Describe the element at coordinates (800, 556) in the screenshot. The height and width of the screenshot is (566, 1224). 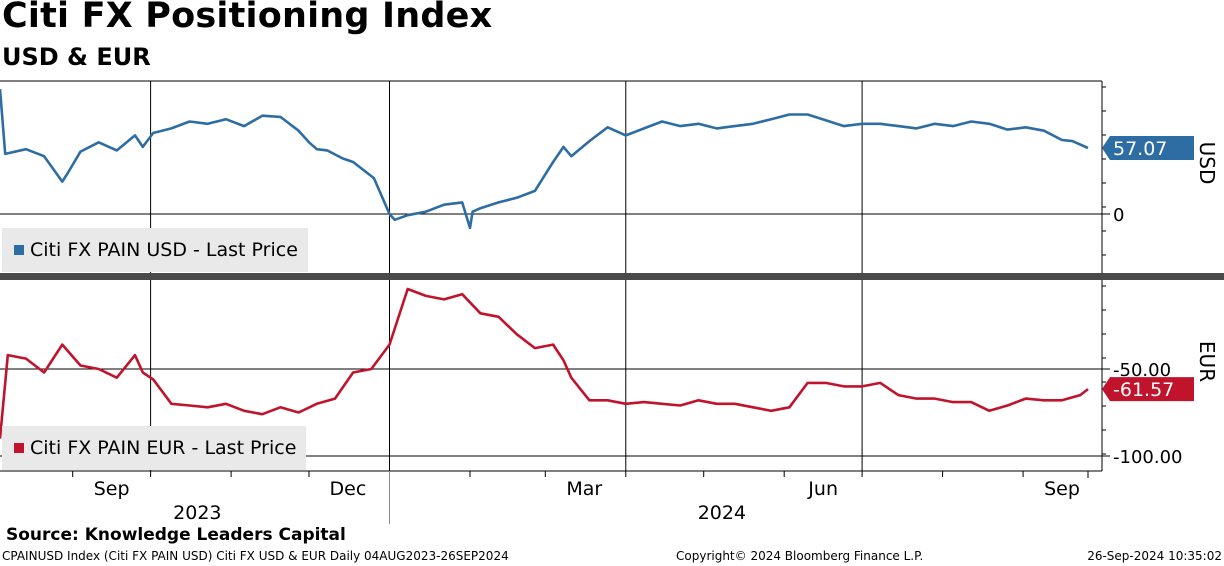
I see `footer-copyright: Copyright© 2024 Bloomberg Finance L.P.` at that location.